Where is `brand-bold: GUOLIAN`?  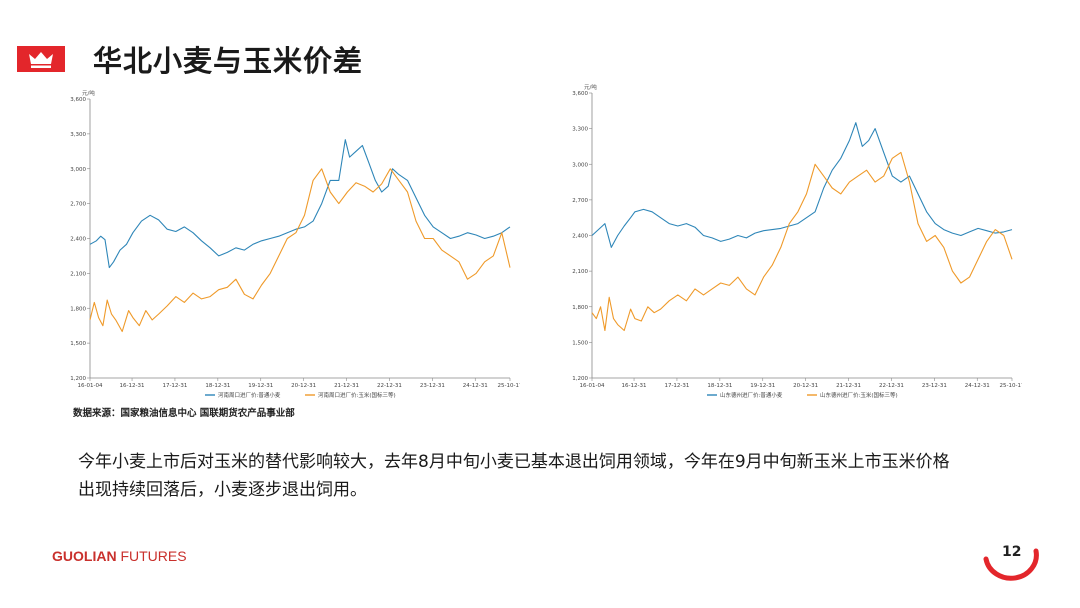 brand-bold: GUOLIAN is located at coordinates (84, 556).